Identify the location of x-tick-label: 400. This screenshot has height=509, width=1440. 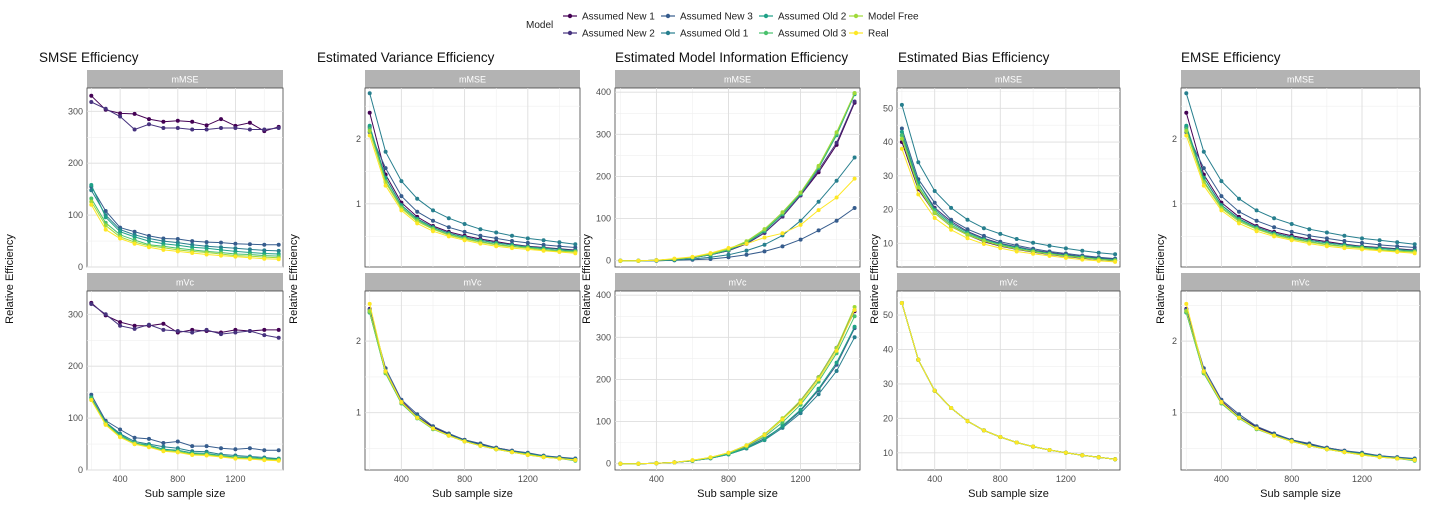
(401, 479).